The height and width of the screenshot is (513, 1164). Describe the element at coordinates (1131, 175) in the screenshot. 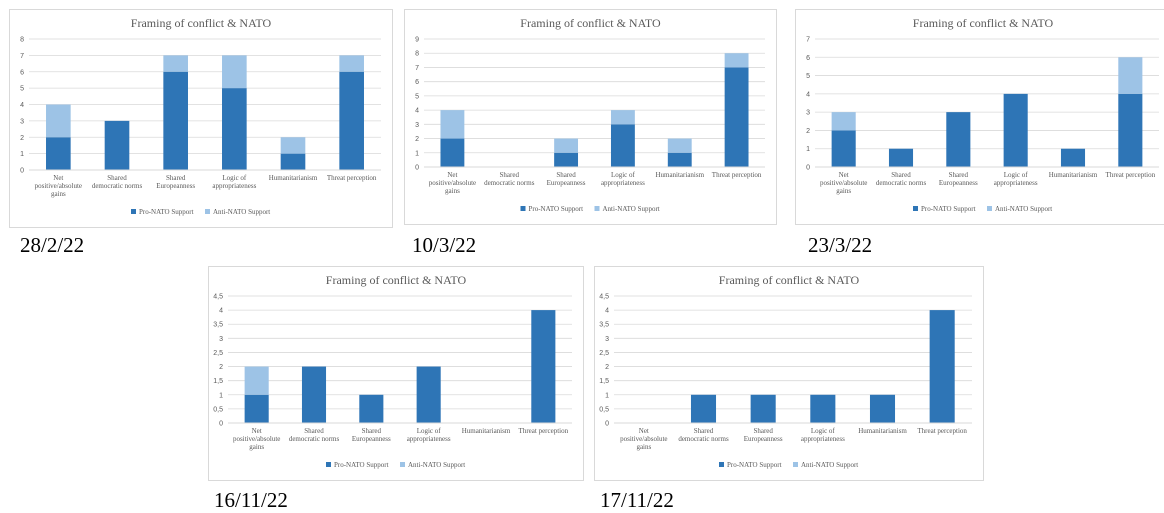

I see `c3-xtick-5: Threat perception` at that location.